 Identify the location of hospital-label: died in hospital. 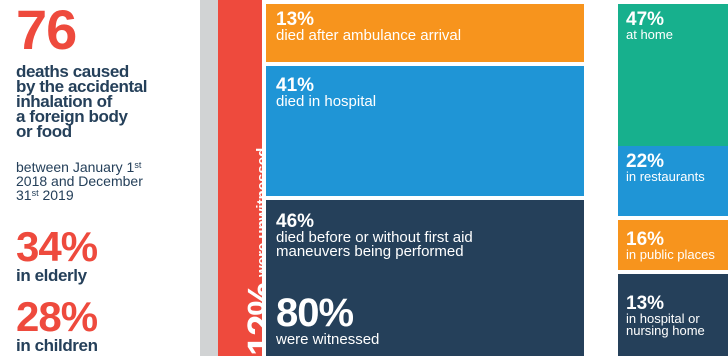
(326, 101).